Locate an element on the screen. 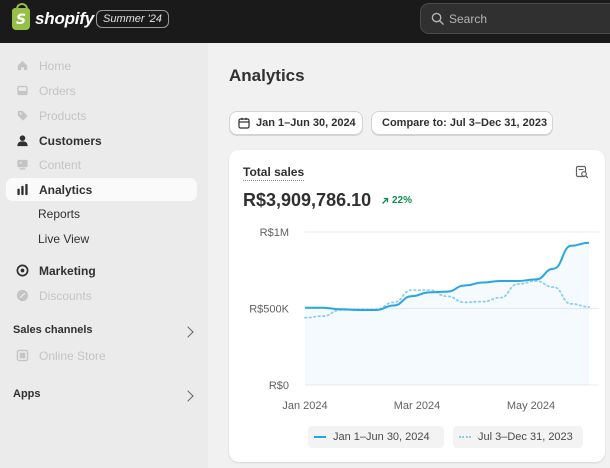 The height and width of the screenshot is (468, 610). sidebar-subitem-reports: Reports is located at coordinates (59, 214).